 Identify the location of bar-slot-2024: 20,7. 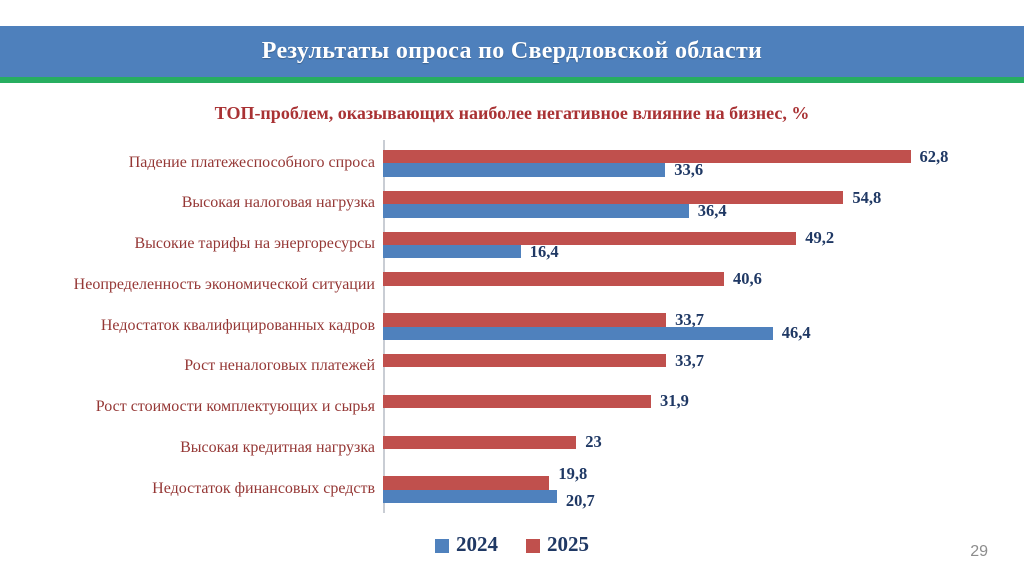
(698, 499).